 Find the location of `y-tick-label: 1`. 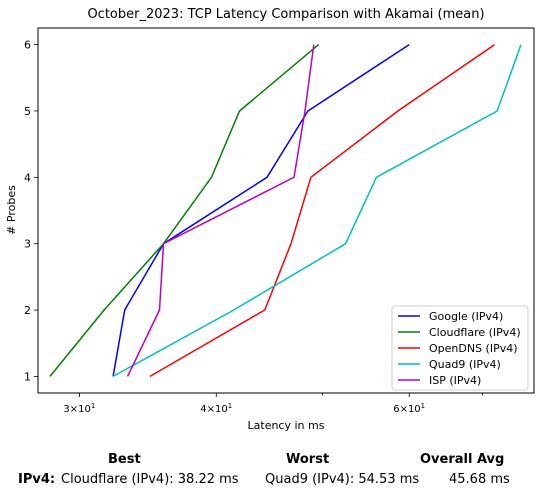

y-tick-label: 1 is located at coordinates (27, 376).